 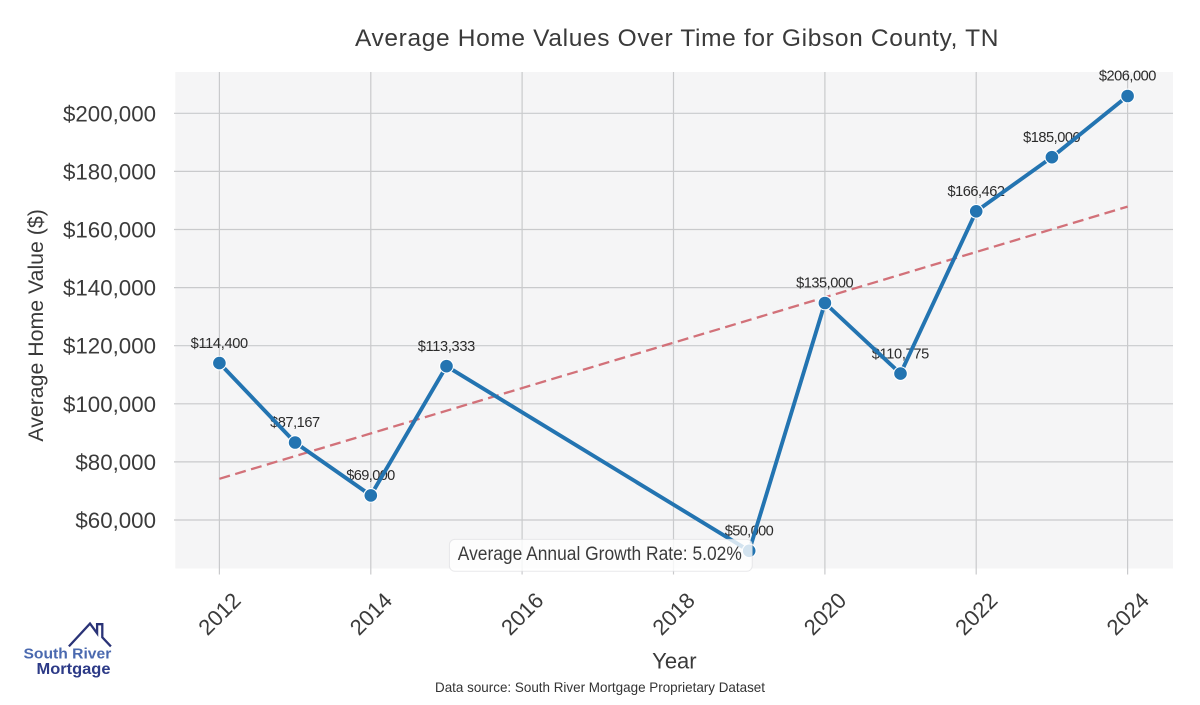 What do you see at coordinates (109, 346) in the screenshot?
I see `svg-text: $120,000` at bounding box center [109, 346].